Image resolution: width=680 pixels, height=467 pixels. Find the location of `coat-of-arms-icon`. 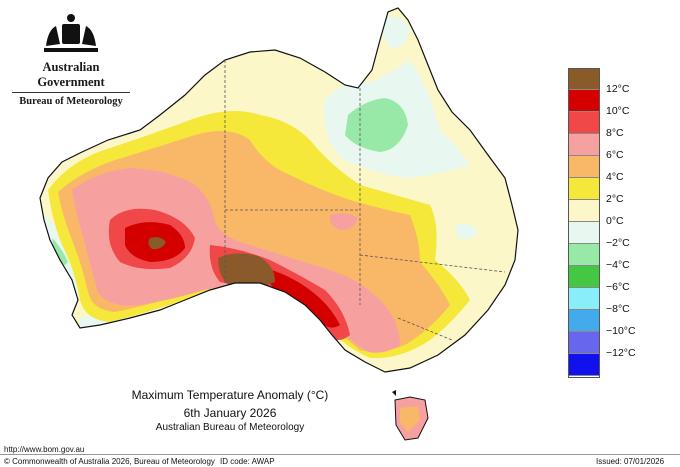

coat-of-arms-icon is located at coordinates (71, 33).